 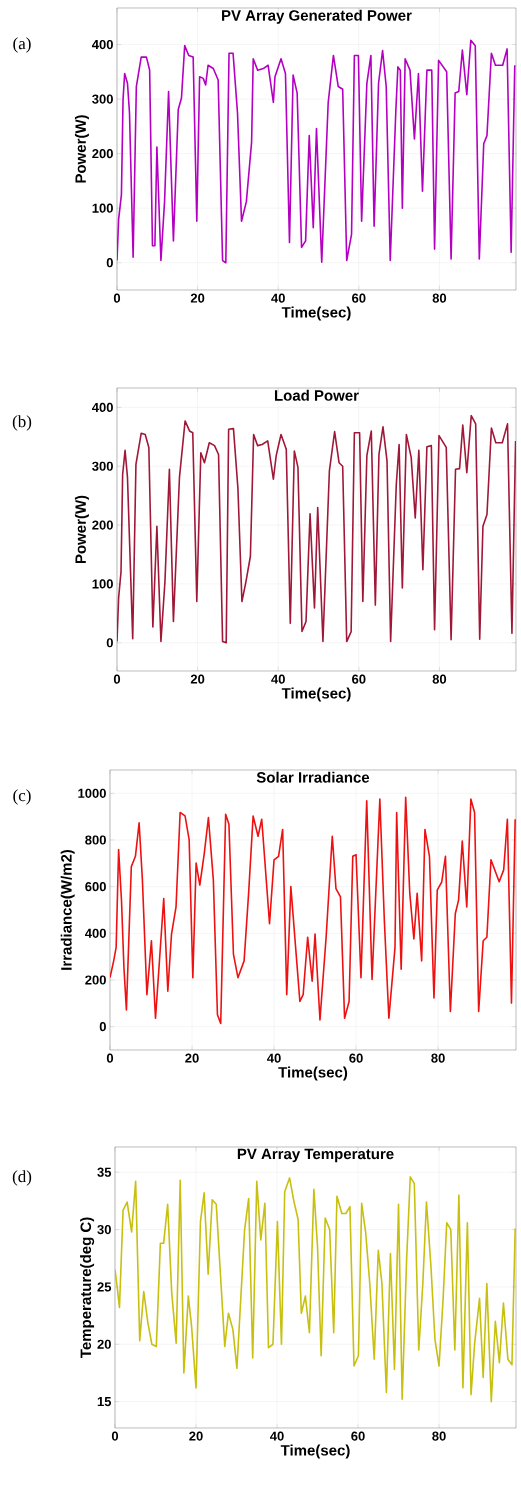 What do you see at coordinates (22, 45) in the screenshot?
I see `text: (a)` at bounding box center [22, 45].